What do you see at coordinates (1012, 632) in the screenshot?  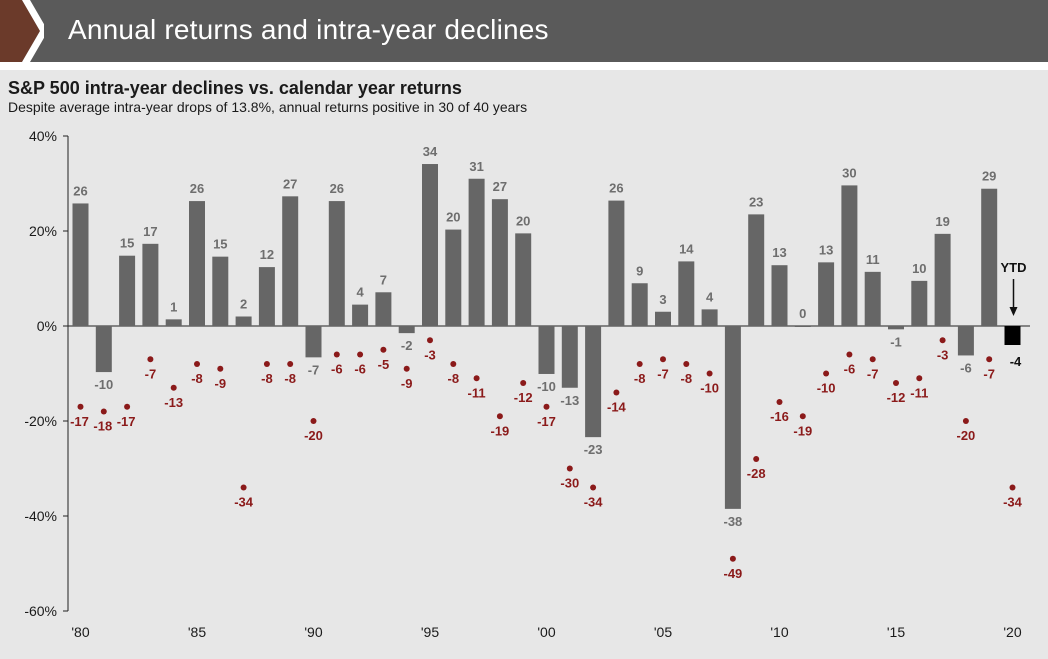 I see `x-tick-label: '20` at bounding box center [1012, 632].